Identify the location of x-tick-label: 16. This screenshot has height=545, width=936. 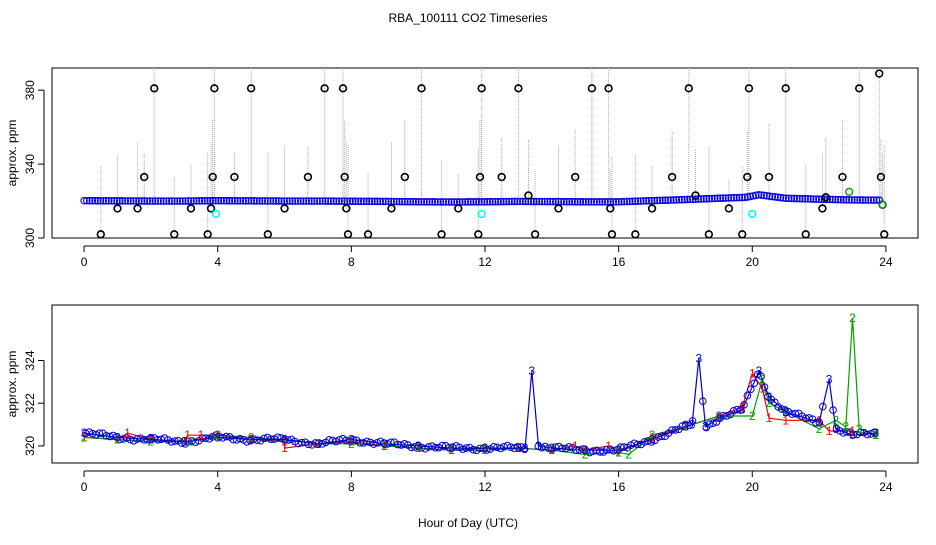
(619, 487).